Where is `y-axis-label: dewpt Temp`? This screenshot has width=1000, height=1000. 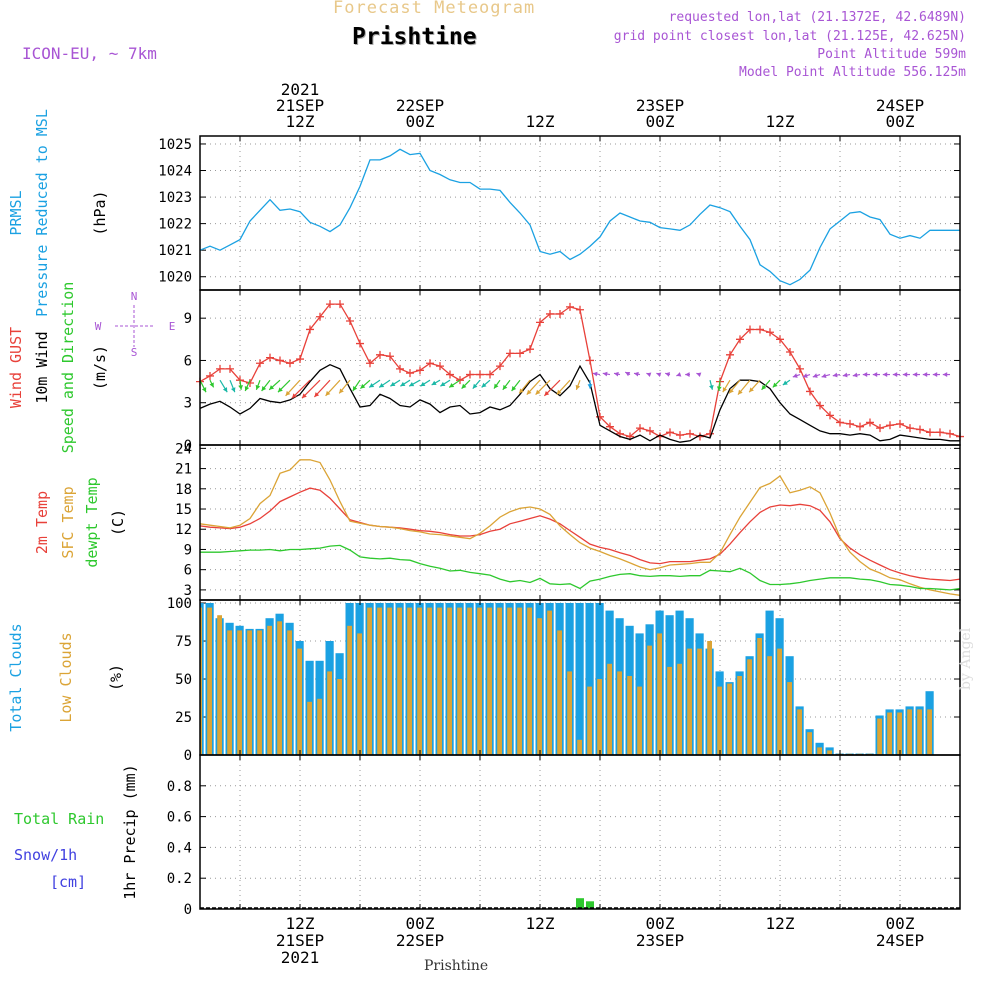 y-axis-label: dewpt Temp is located at coordinates (92, 522).